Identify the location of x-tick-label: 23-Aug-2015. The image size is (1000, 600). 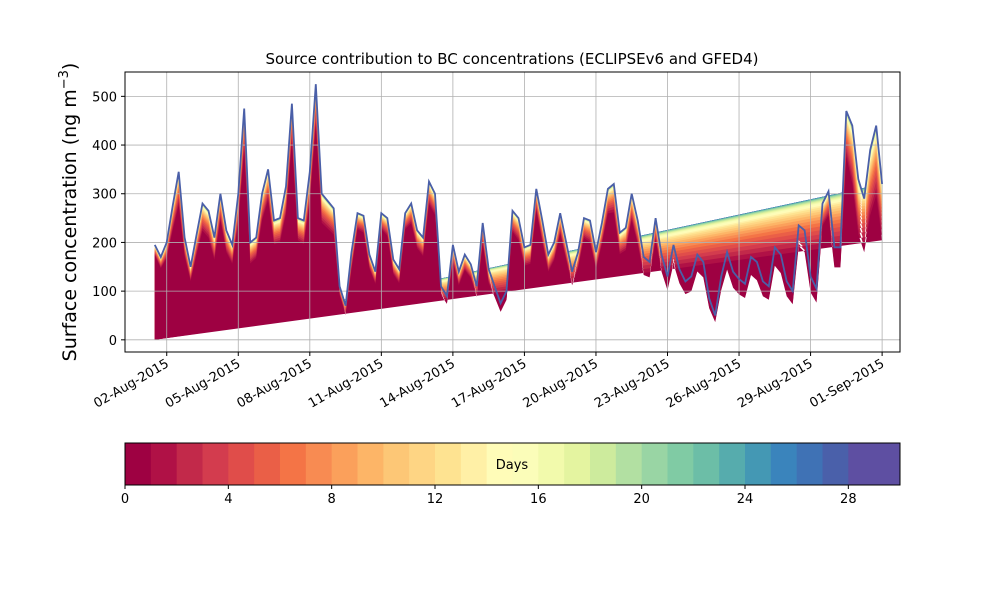
(632, 383).